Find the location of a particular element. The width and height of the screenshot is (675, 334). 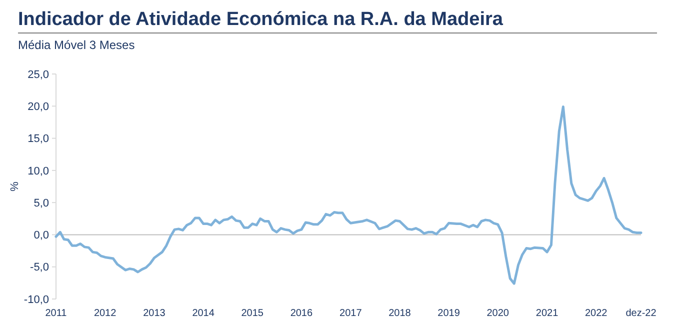

x-tick-label: 2016 is located at coordinates (302, 313).